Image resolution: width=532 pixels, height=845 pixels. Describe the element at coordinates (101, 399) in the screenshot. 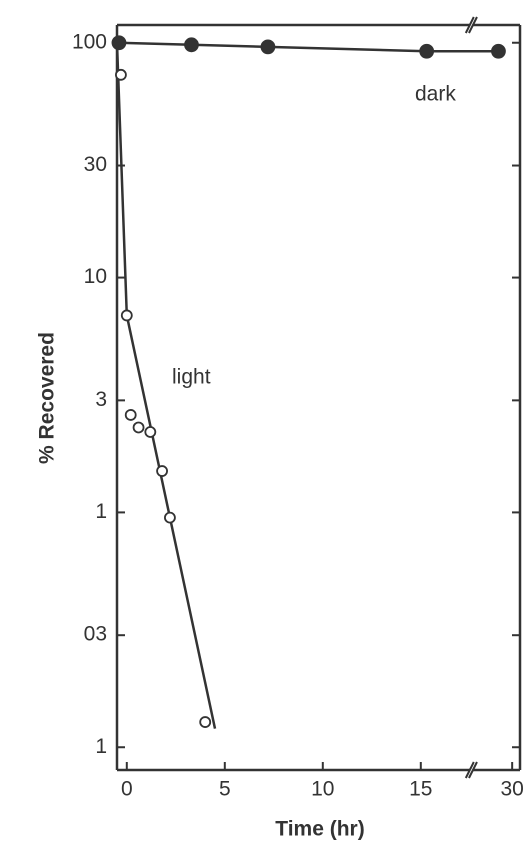

I see `y-tick-label: 3` at that location.